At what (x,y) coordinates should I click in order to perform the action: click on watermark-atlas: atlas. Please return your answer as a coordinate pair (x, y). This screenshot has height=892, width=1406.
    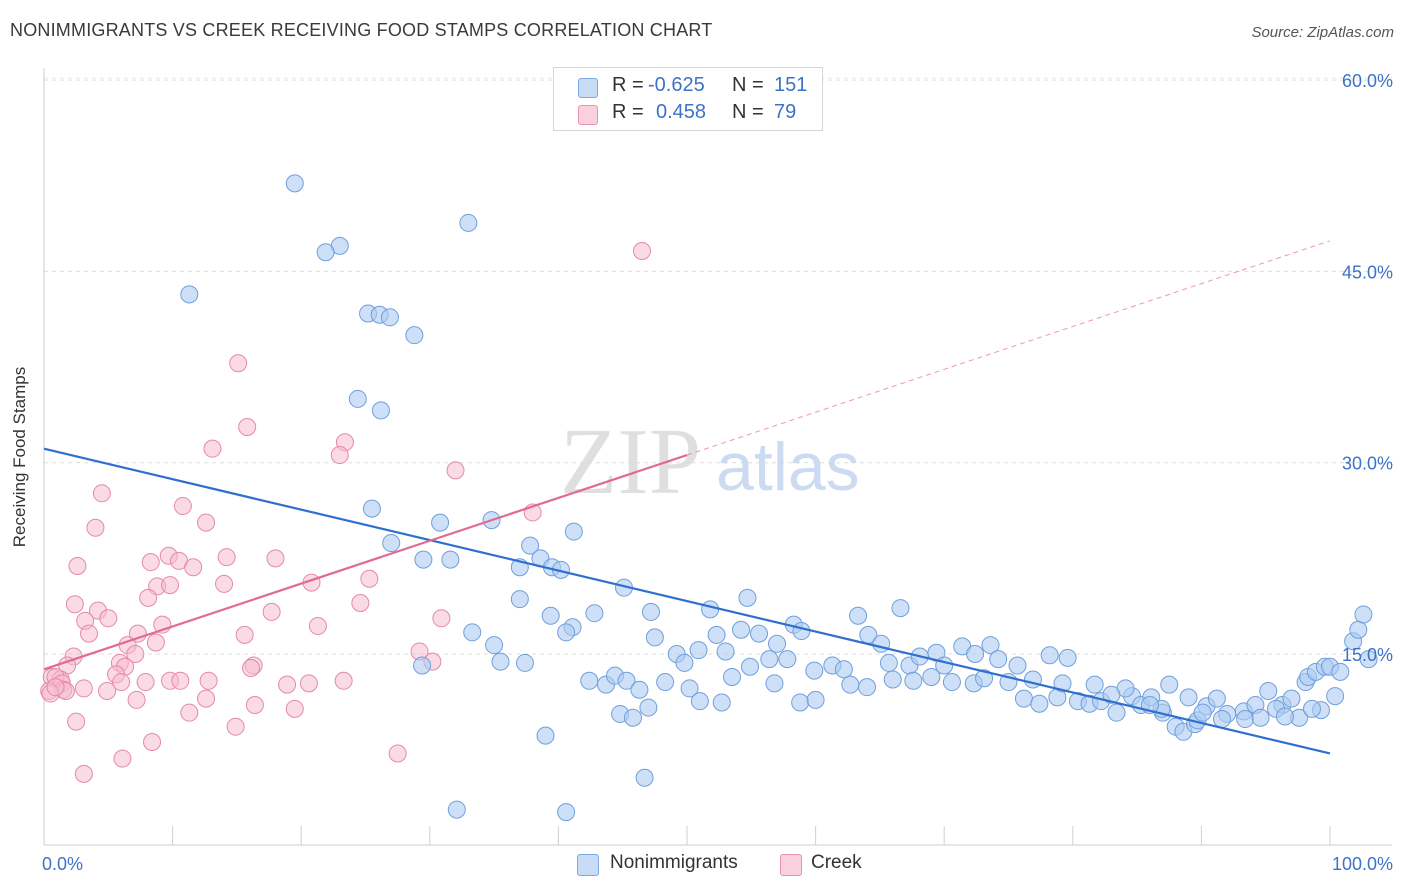
    Looking at the image, I should click on (788, 467).